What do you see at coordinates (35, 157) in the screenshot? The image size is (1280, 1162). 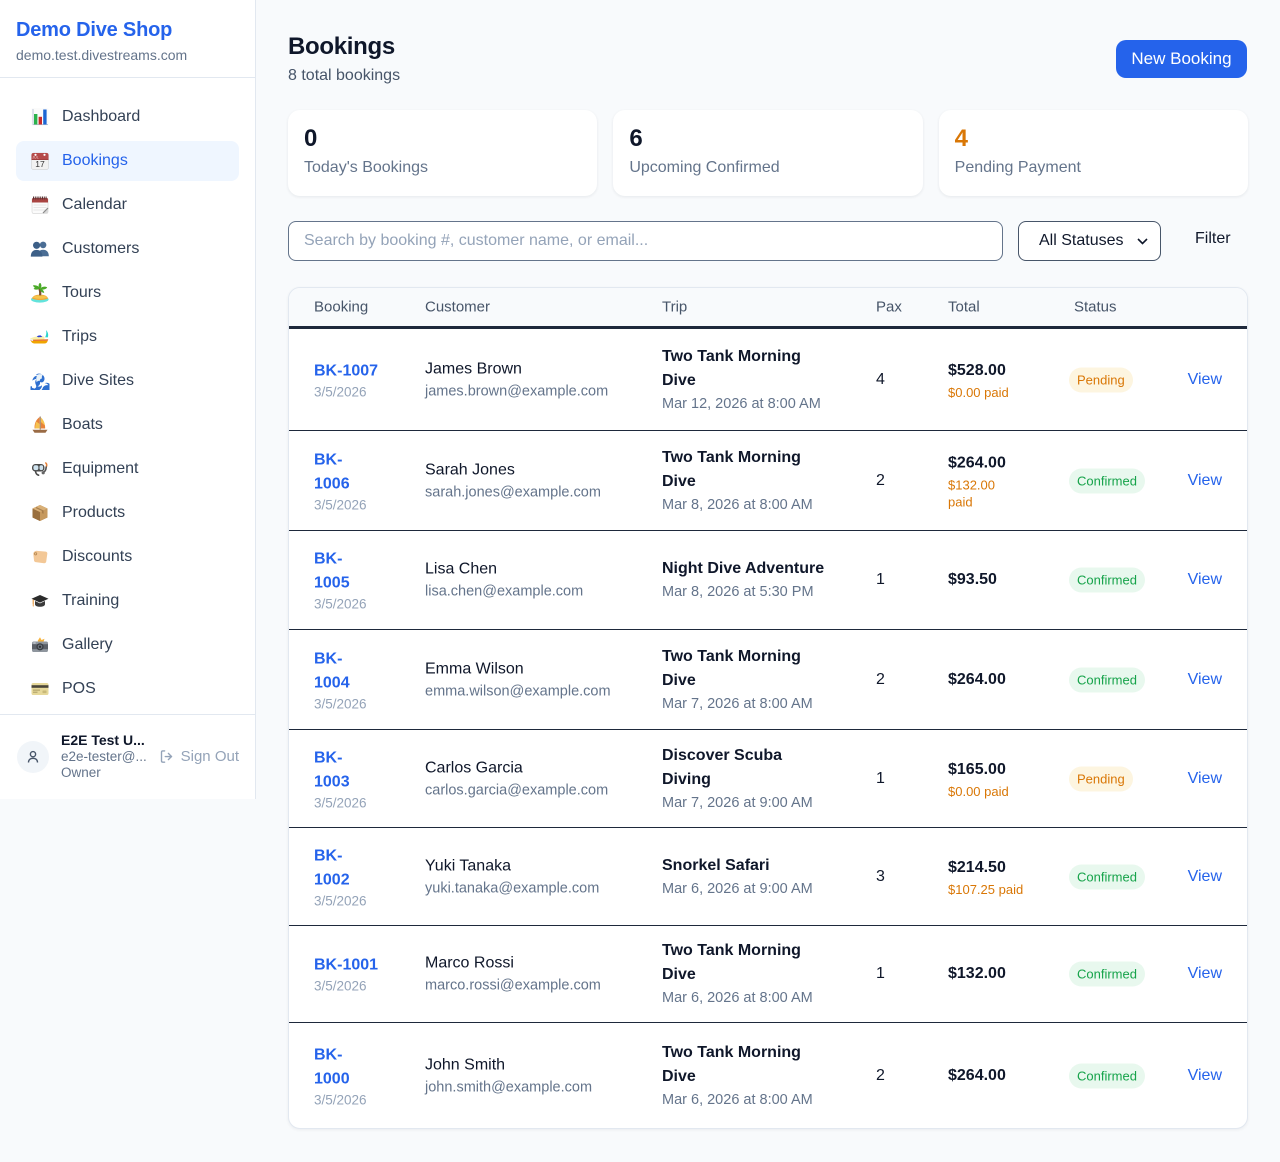 I see `svg-text: JUL` at bounding box center [35, 157].